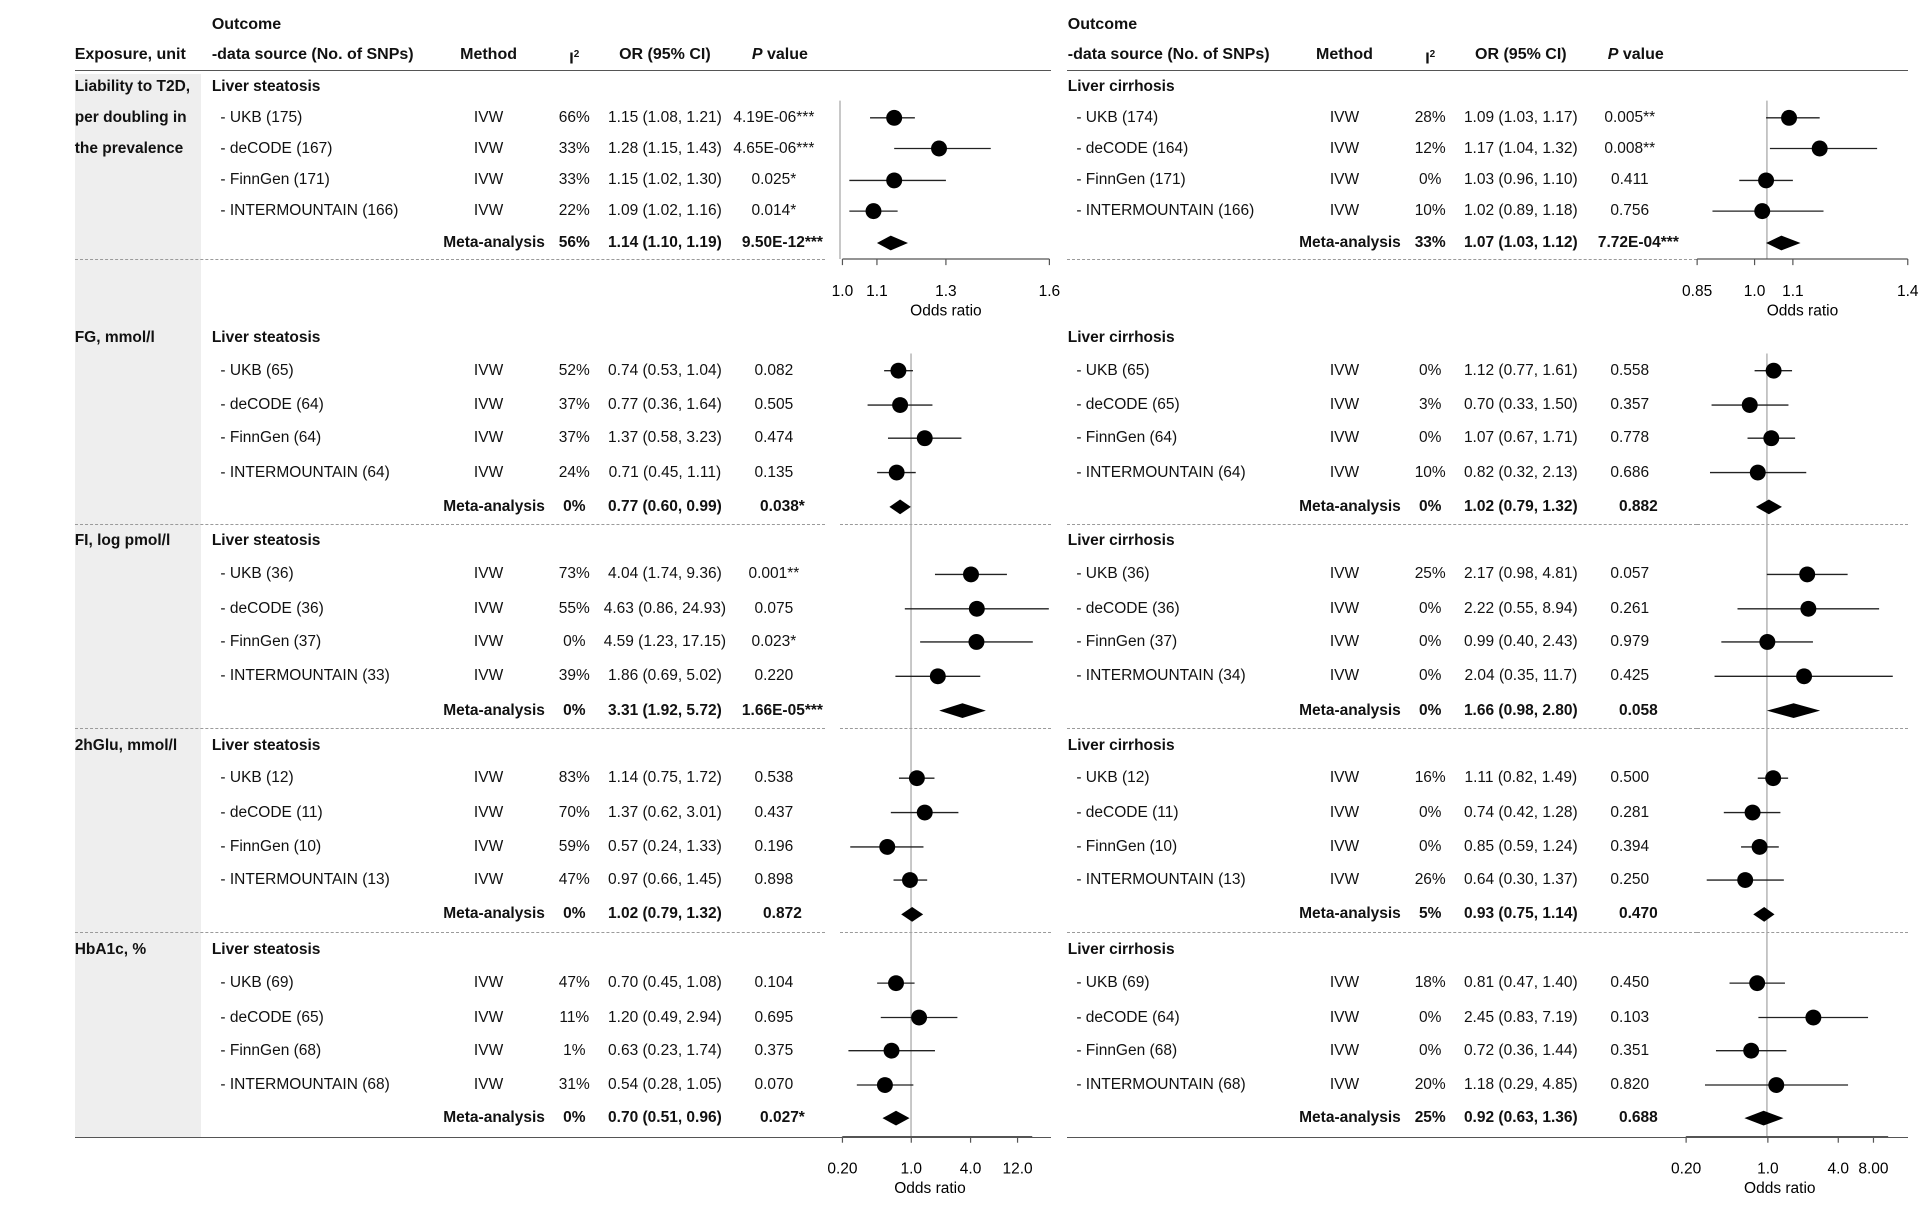  Describe the element at coordinates (257, 778) in the screenshot. I see `left-data-source: - UKB (12)` at that location.